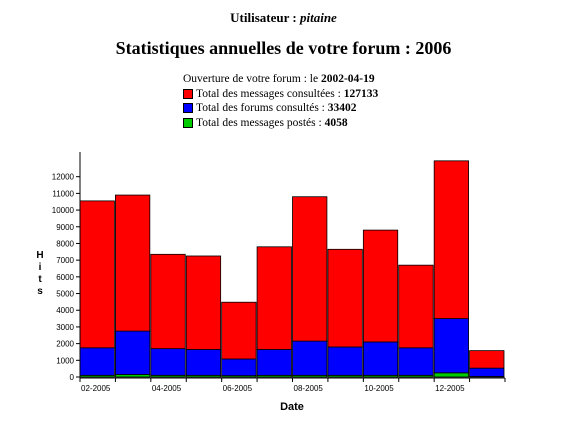  Describe the element at coordinates (97, 274) in the screenshot. I see `bar-segment-02-2005-s2` at that location.